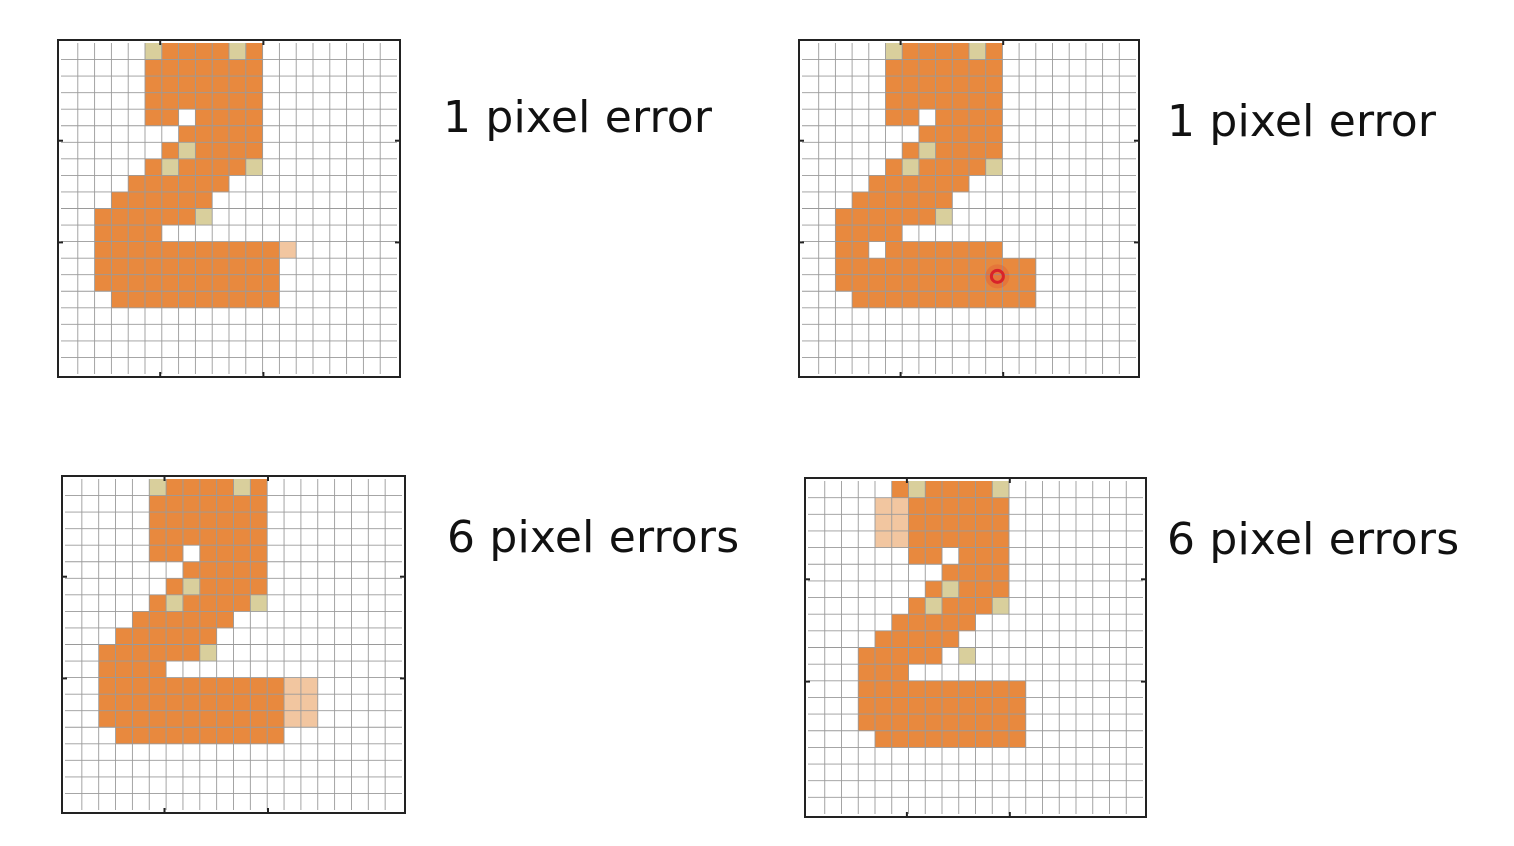  What do you see at coordinates (1313, 539) in the screenshot?
I see `panel-caption-bottom-right: 6 pixel errors` at bounding box center [1313, 539].